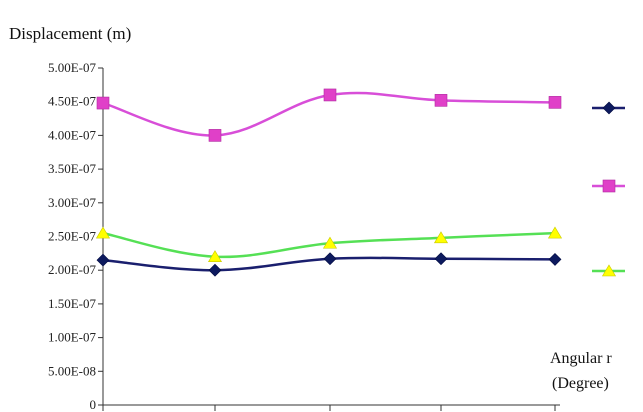 The image size is (643, 412). What do you see at coordinates (70, 33) in the screenshot?
I see `y-axis-title: Displacement (m)` at bounding box center [70, 33].